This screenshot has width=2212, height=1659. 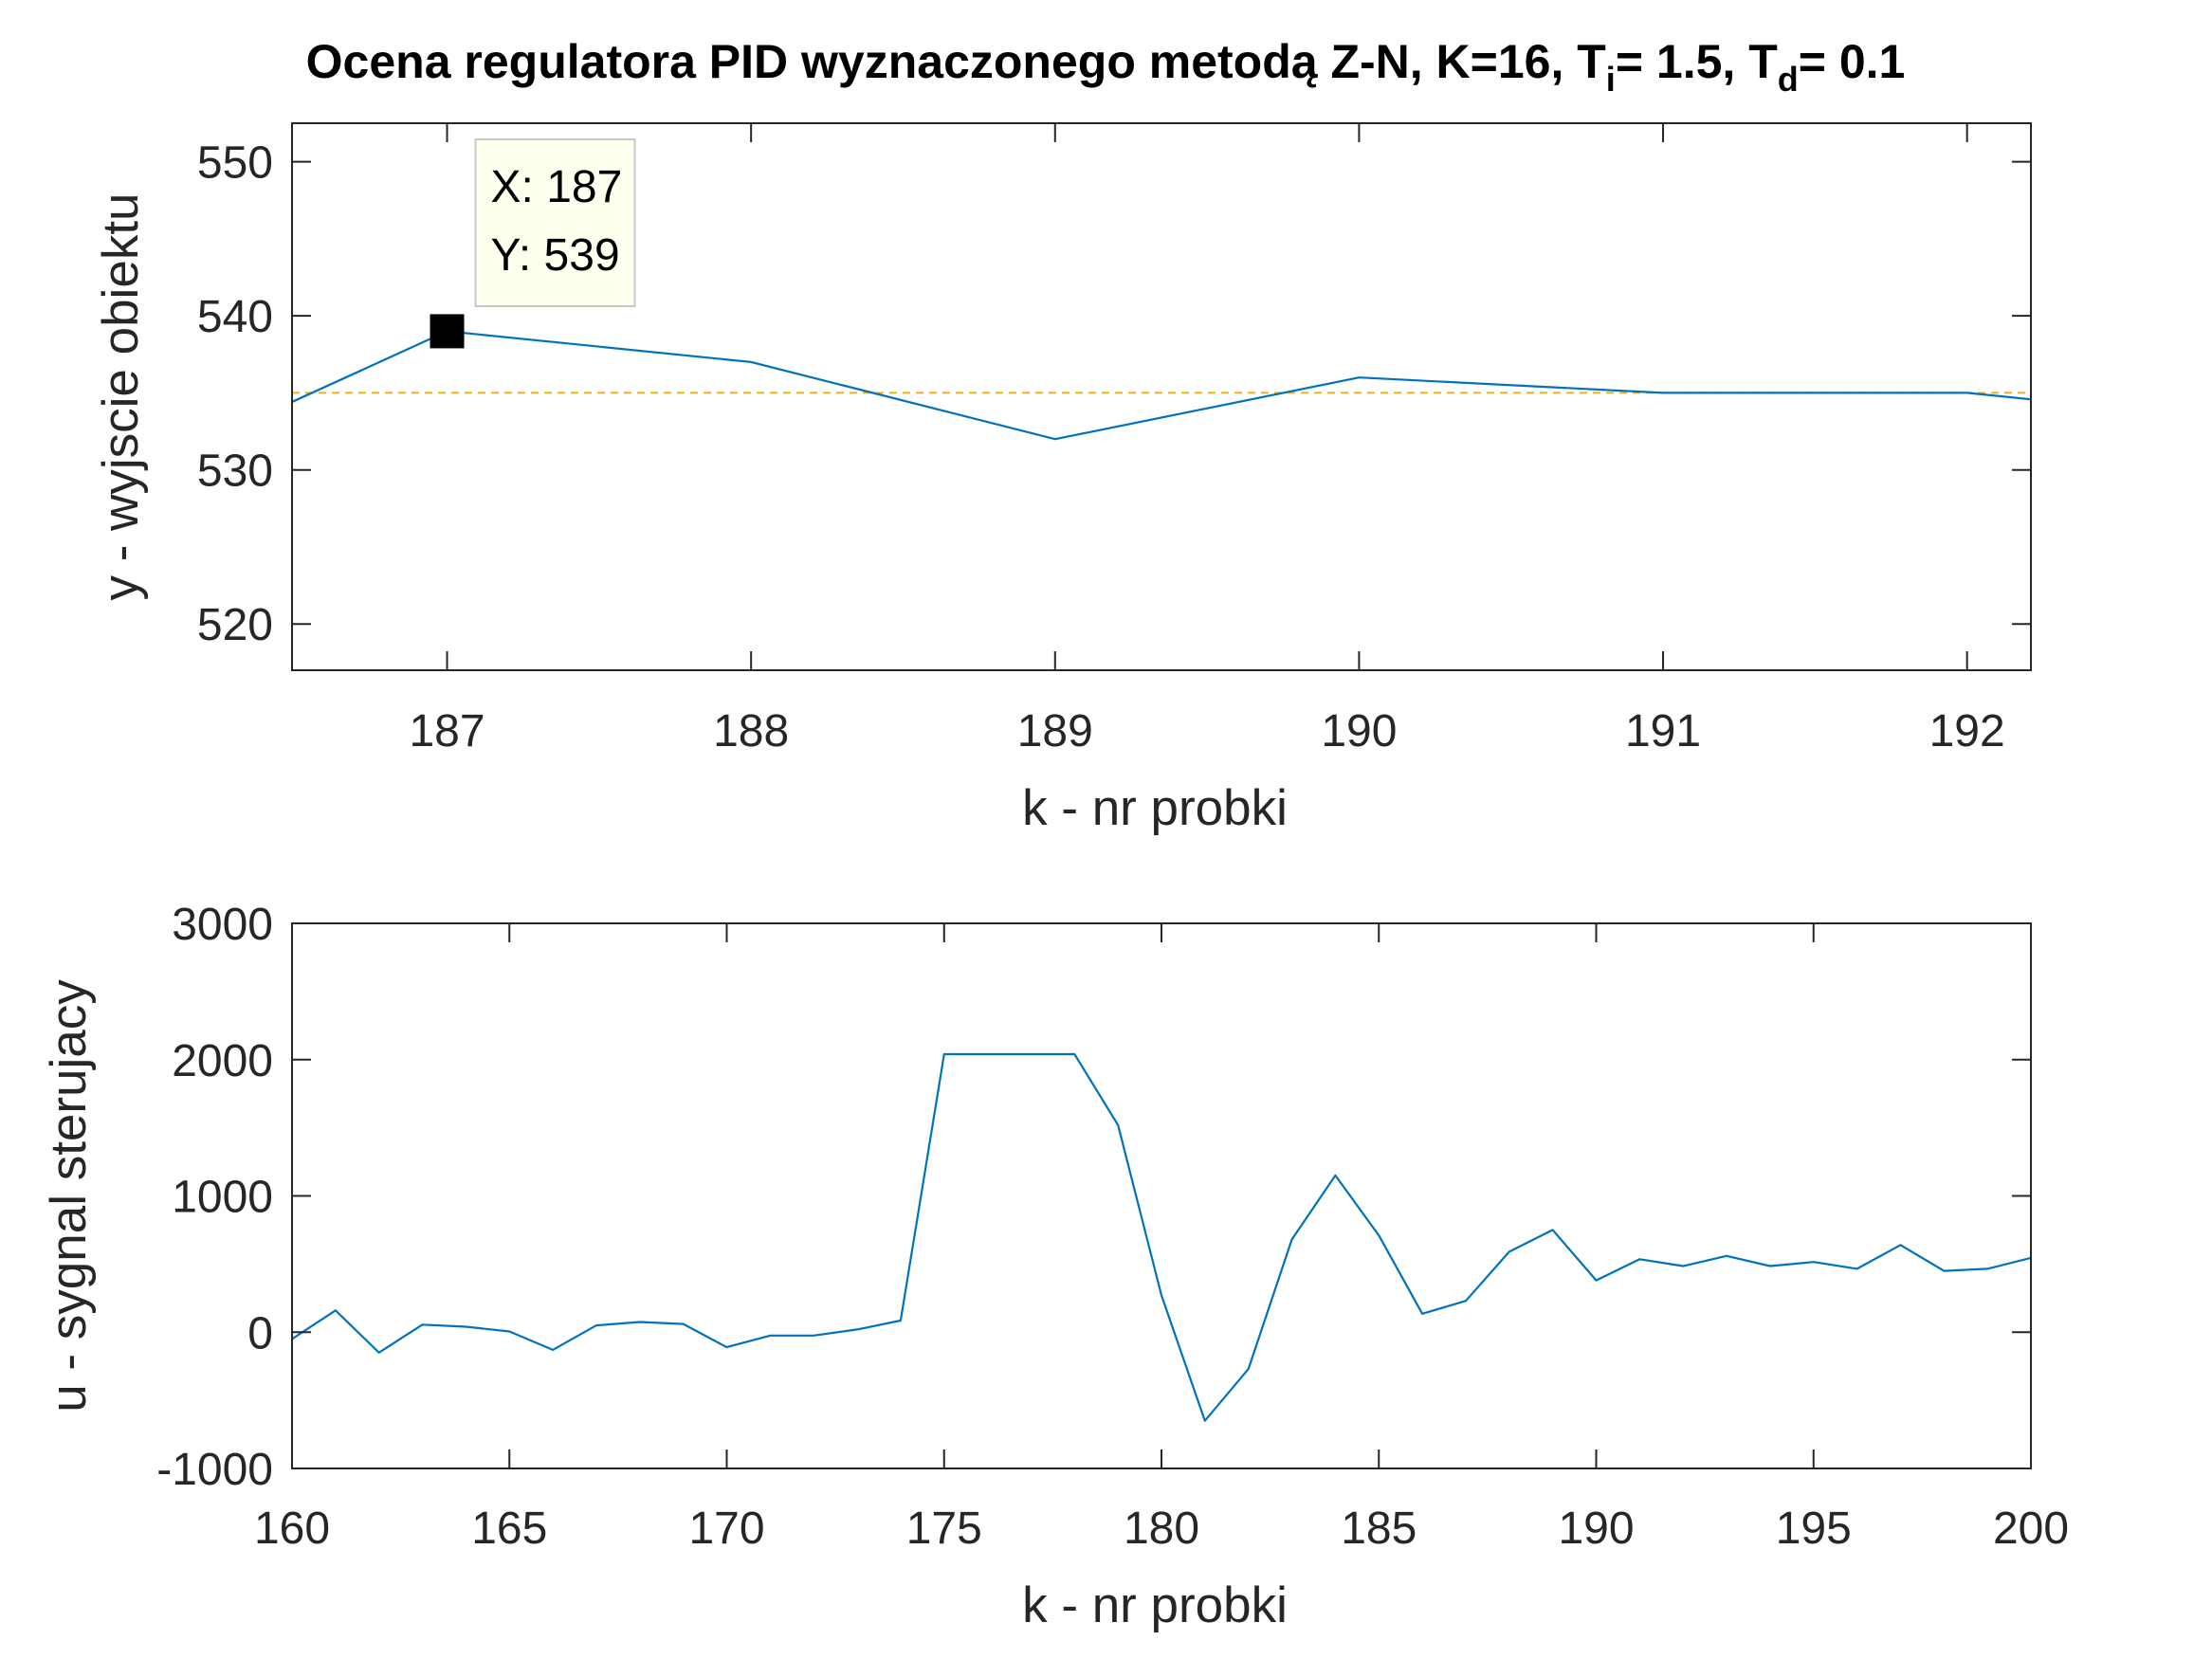 What do you see at coordinates (235, 625) in the screenshot?
I see `y-tick-label: 520` at bounding box center [235, 625].